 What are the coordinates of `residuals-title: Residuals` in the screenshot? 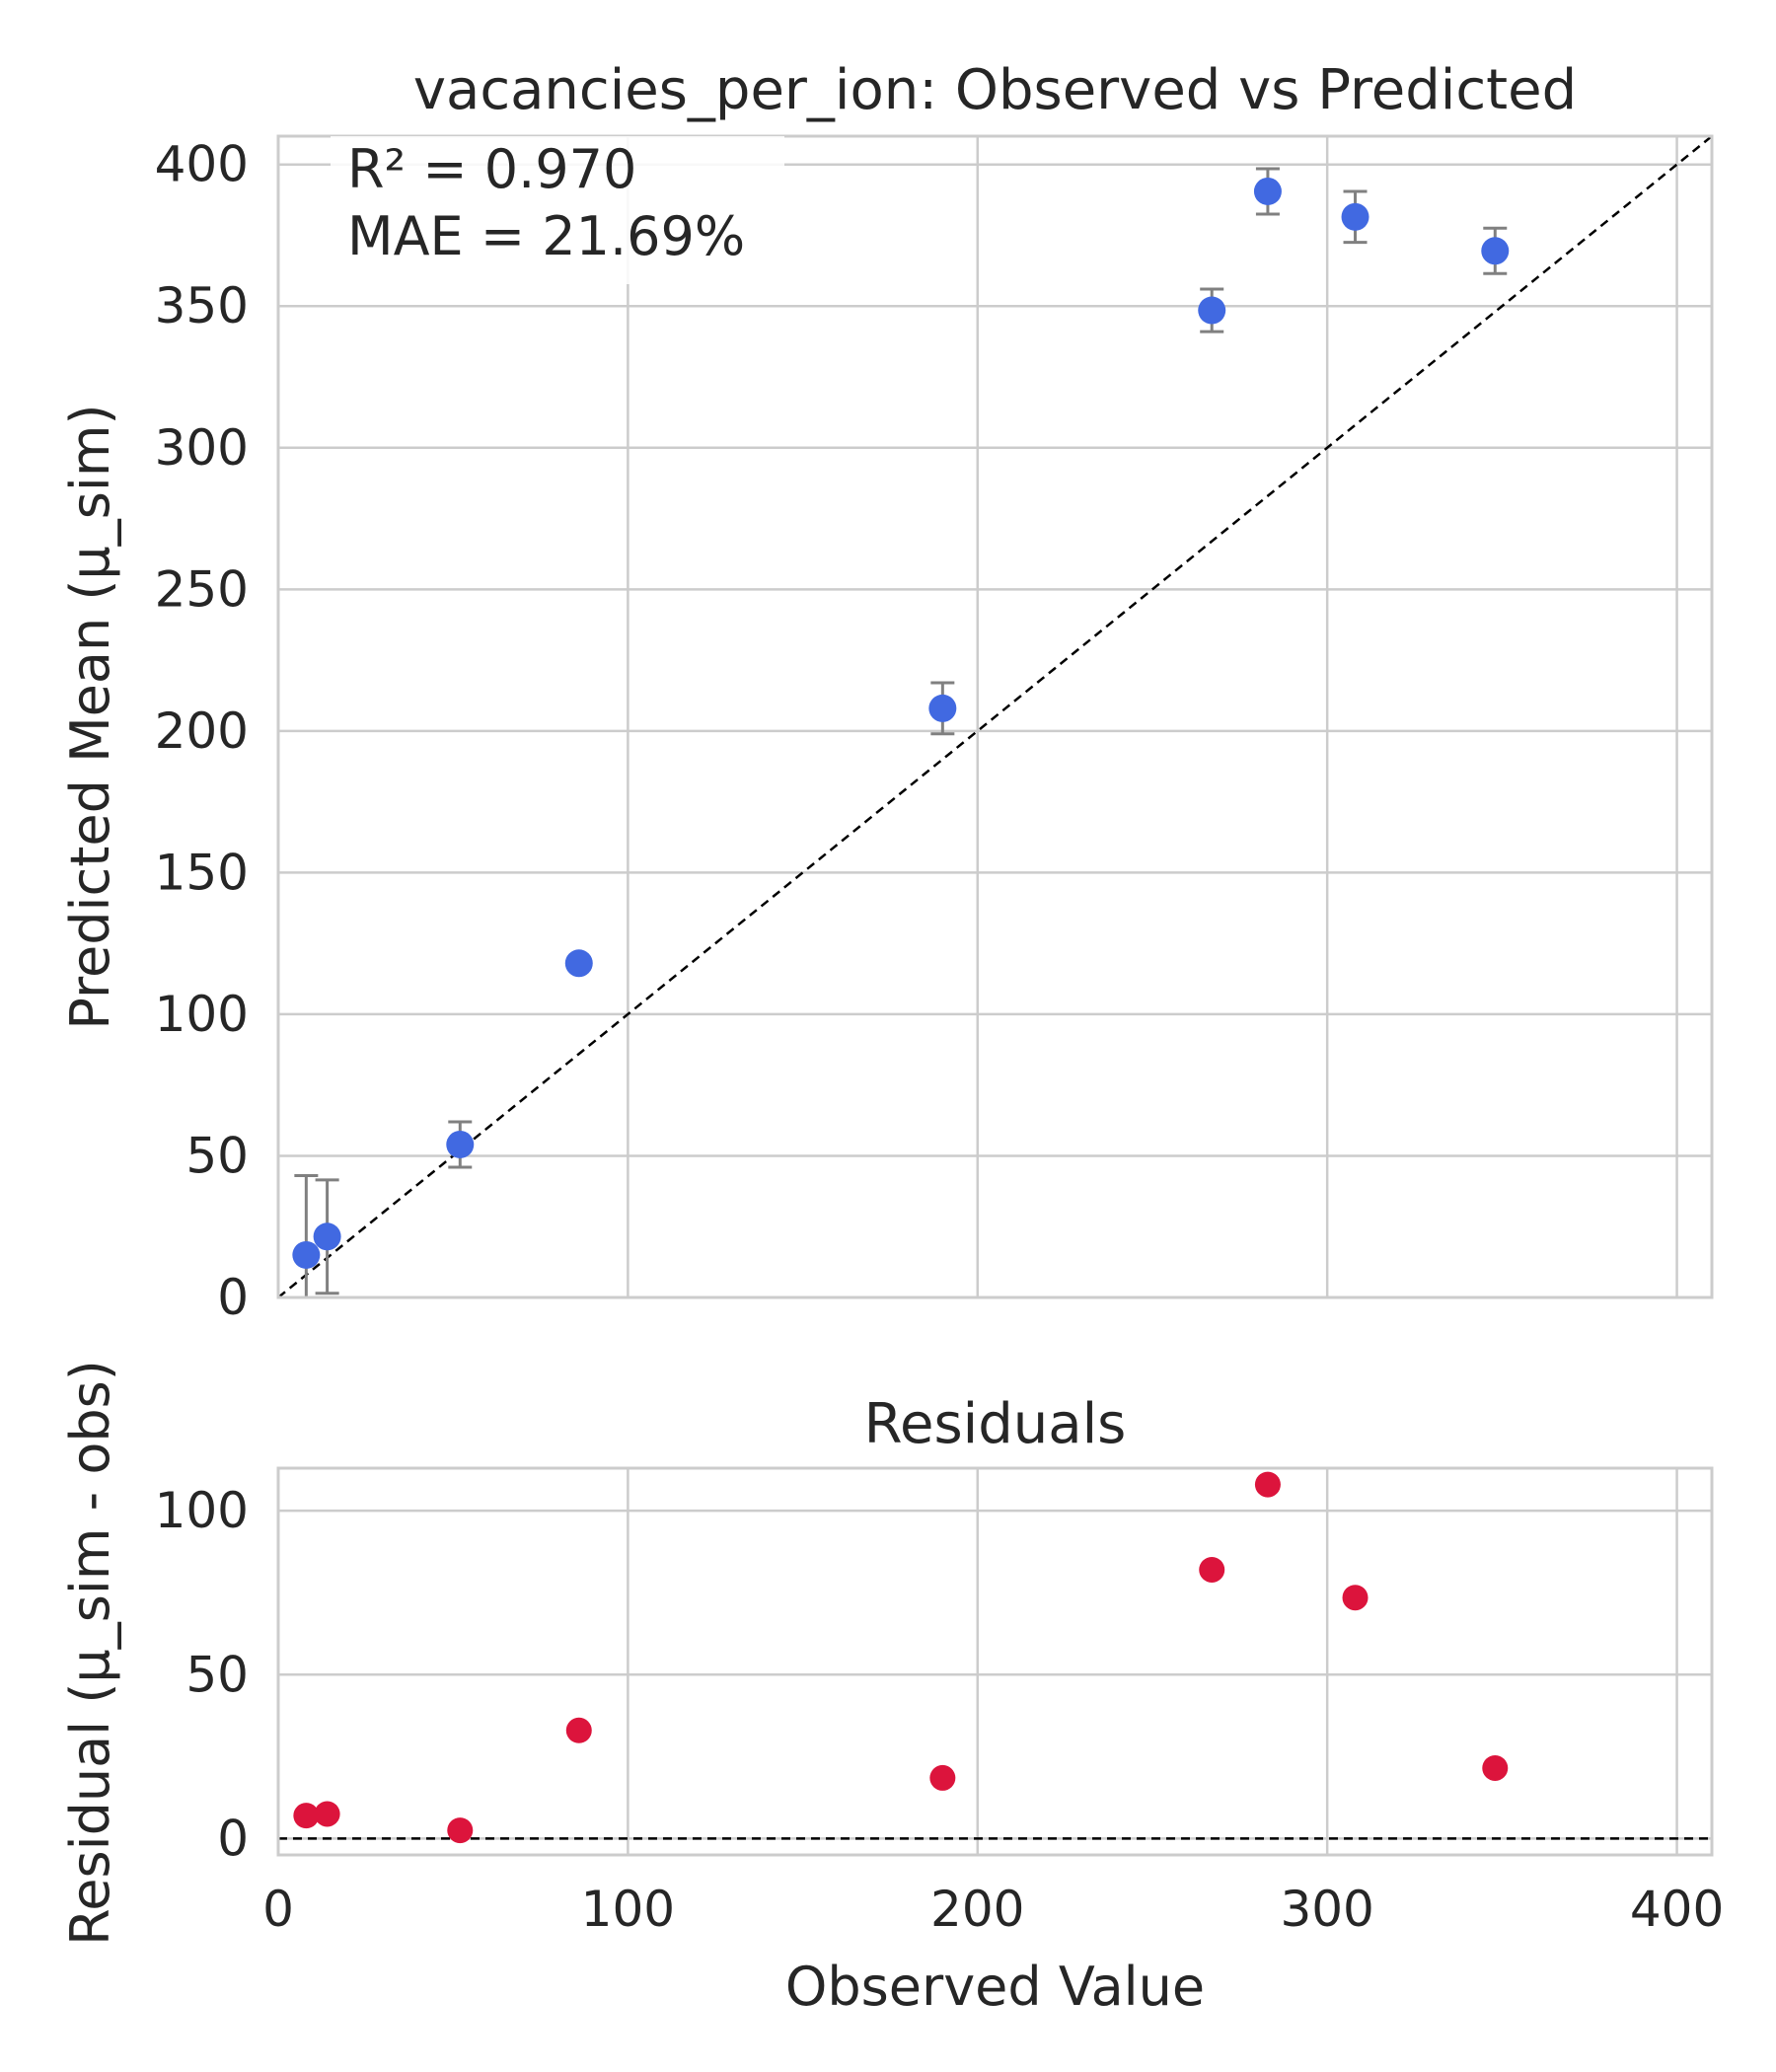 It's located at (996, 1424).